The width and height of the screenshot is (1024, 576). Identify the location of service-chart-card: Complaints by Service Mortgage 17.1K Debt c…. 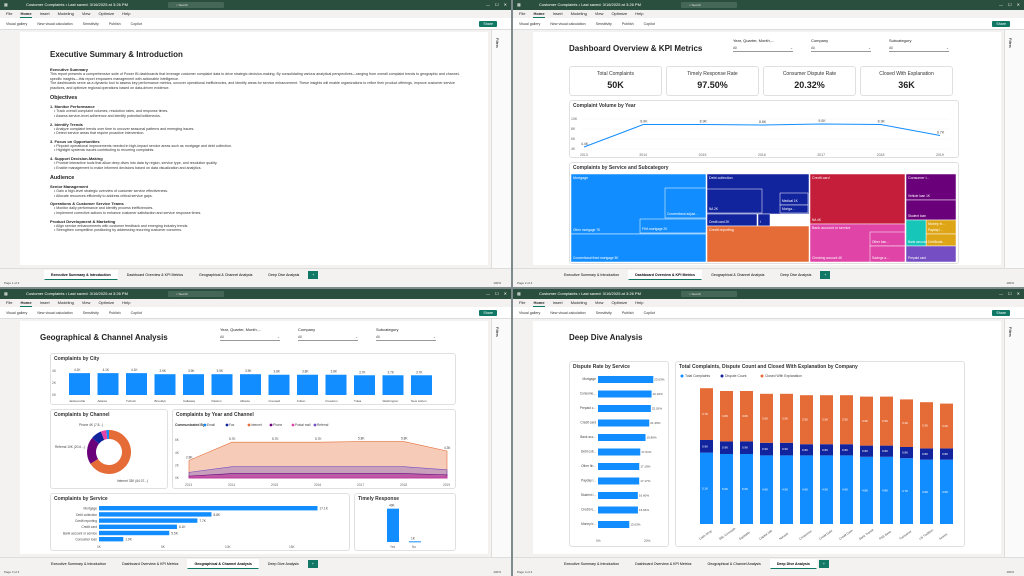
(200, 522).